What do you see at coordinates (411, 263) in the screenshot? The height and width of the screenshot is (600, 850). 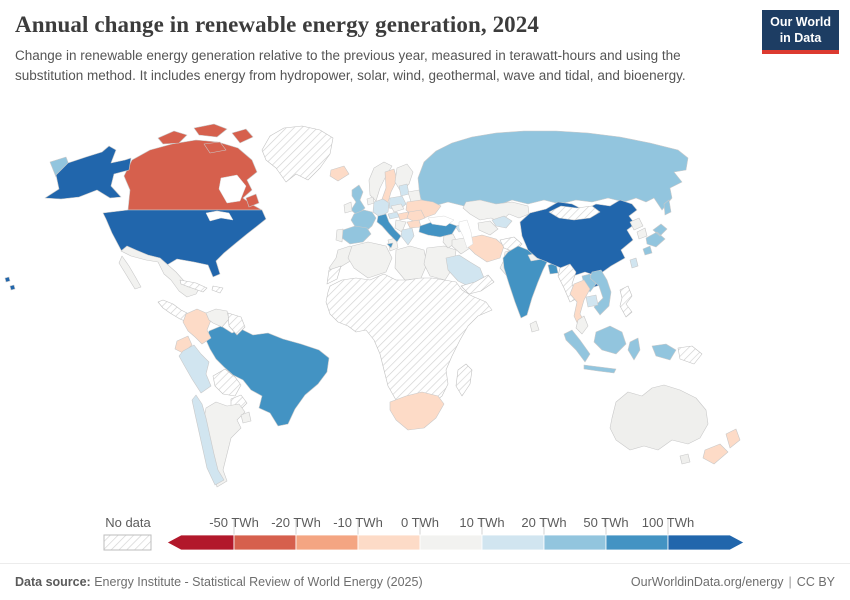 I see `country-libya` at bounding box center [411, 263].